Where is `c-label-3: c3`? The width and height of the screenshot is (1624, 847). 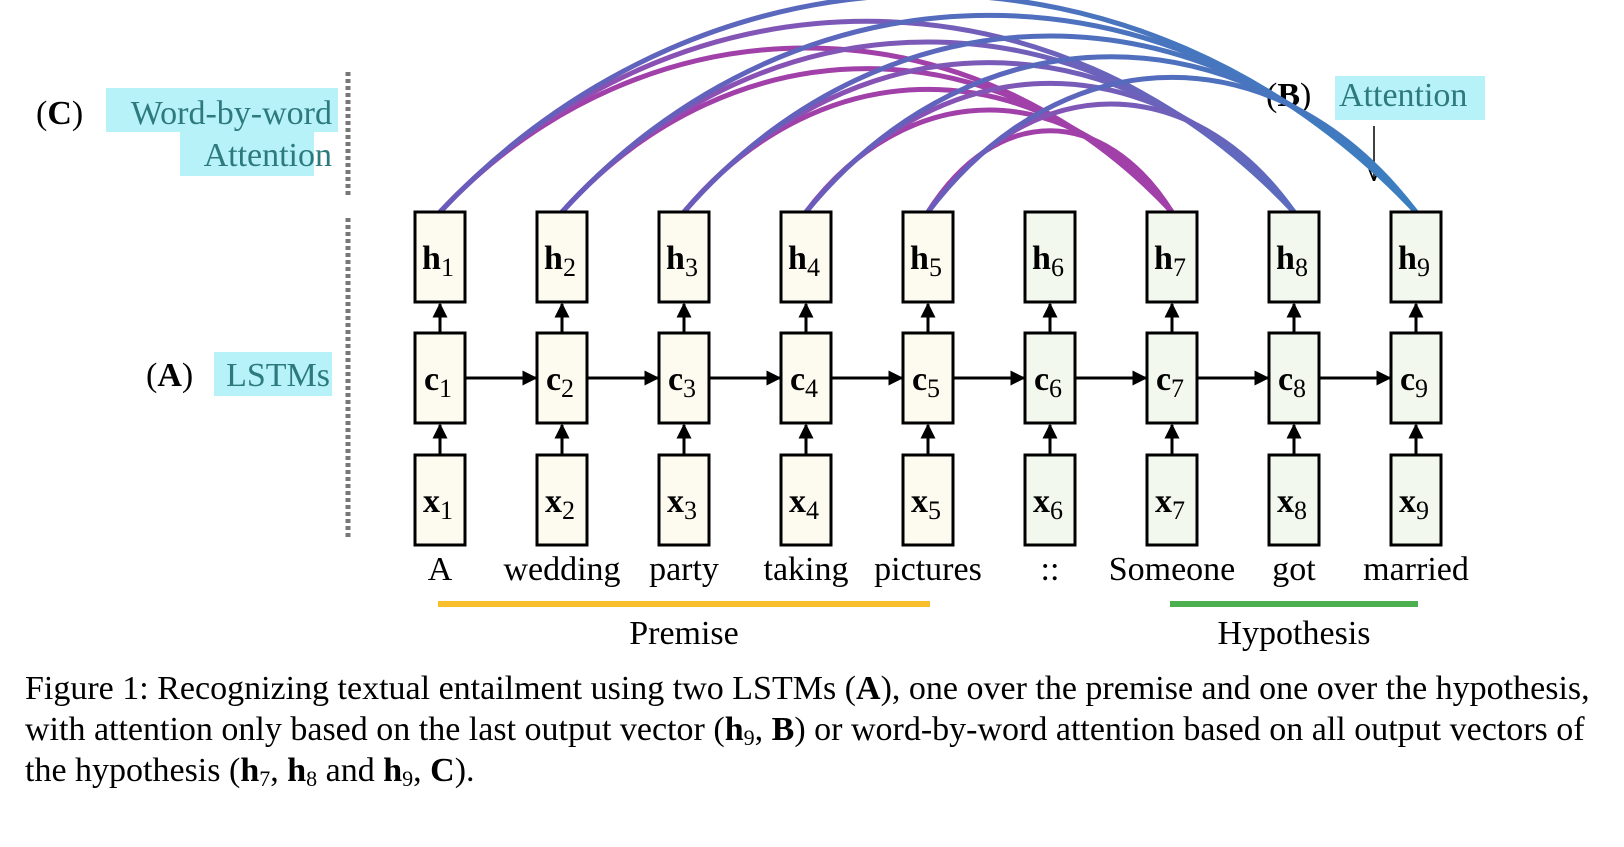 c-label-3: c3 is located at coordinates (682, 382).